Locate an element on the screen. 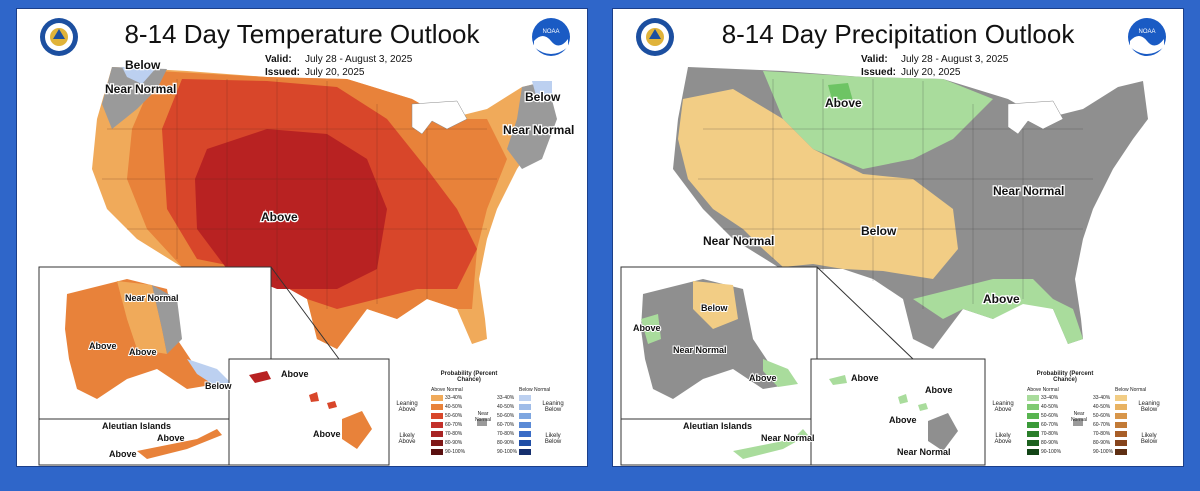  label-hi-near-normal: Near Normal is located at coordinates (924, 452).